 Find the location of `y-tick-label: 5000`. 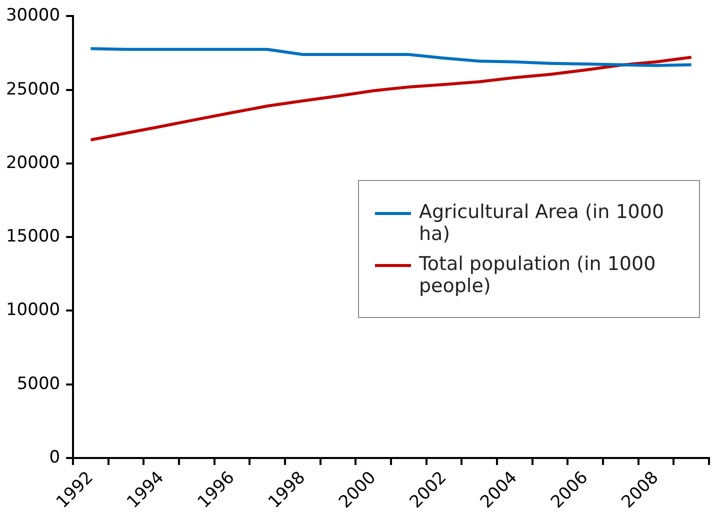

y-tick-label: 5000 is located at coordinates (38, 384).